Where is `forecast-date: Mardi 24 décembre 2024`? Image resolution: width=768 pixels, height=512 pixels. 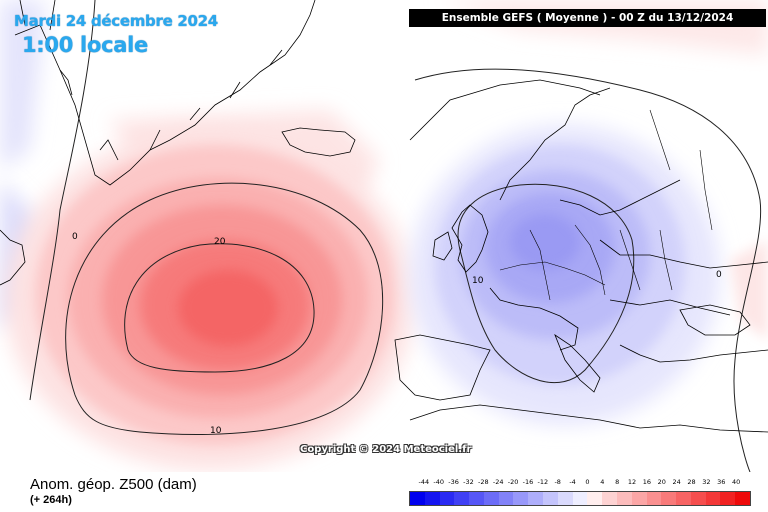 forecast-date: Mardi 24 décembre 2024 is located at coordinates (116, 21).